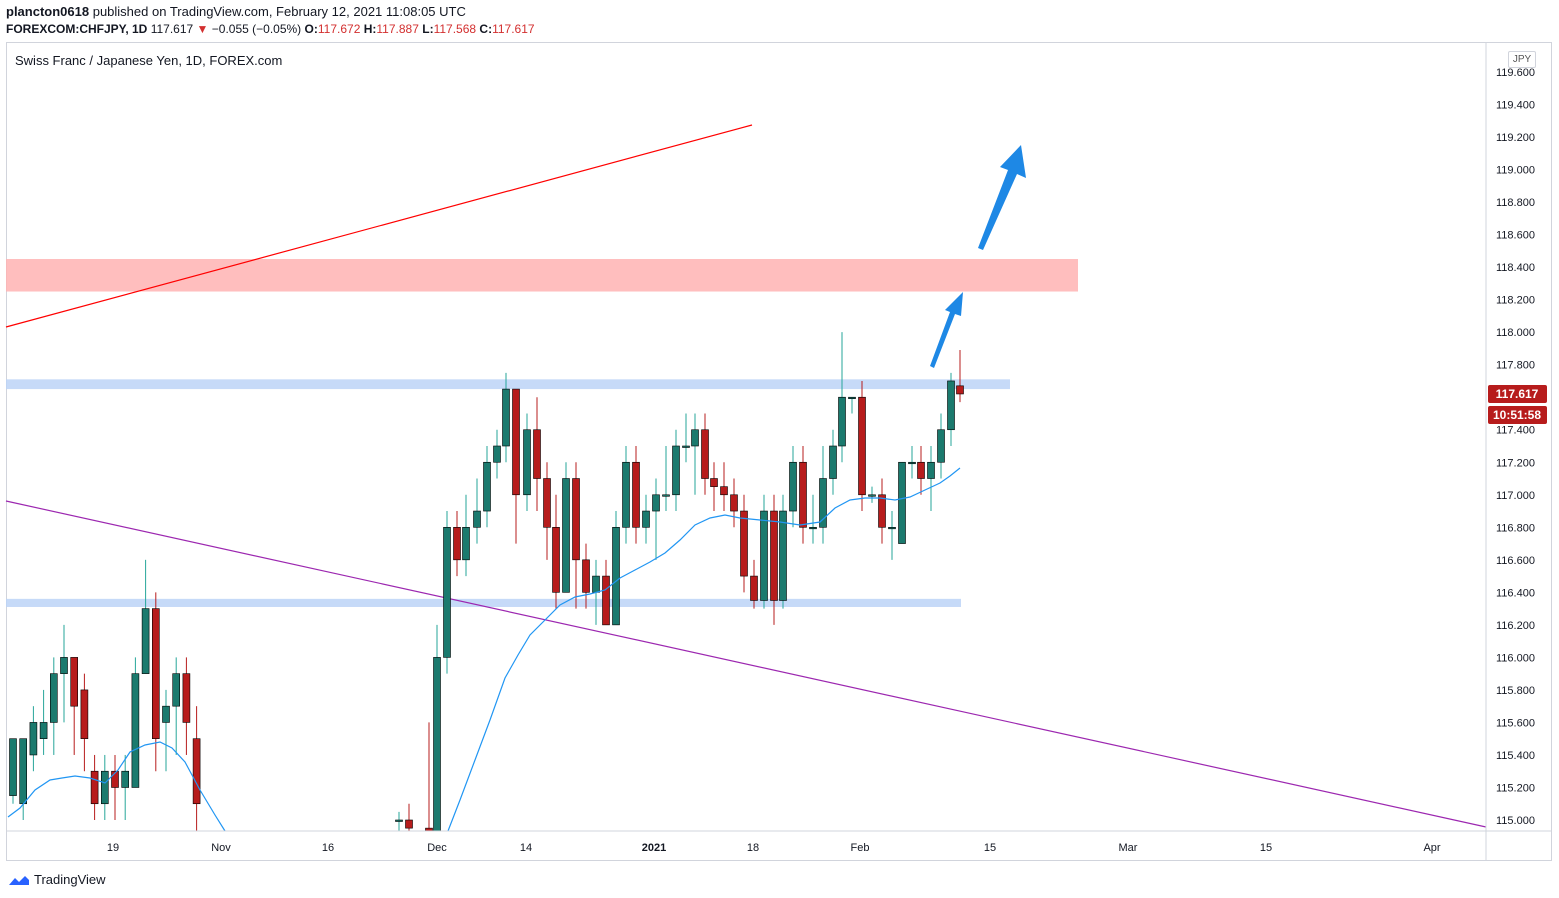 The image size is (1559, 898). What do you see at coordinates (1128, 848) in the screenshot?
I see `time-tick-9: Mar` at bounding box center [1128, 848].